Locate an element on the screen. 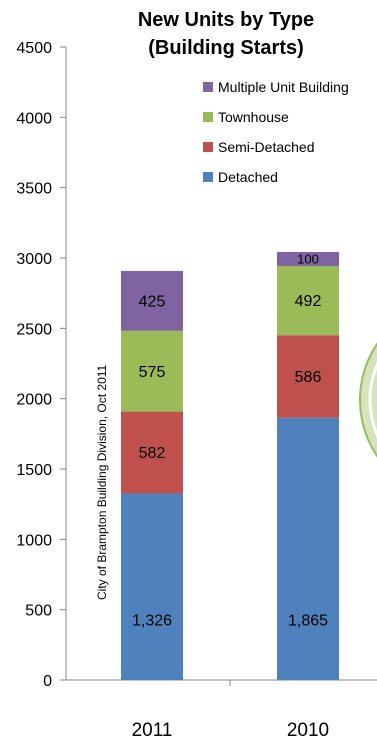  legend-label: Semi-Detached is located at coordinates (266, 147).